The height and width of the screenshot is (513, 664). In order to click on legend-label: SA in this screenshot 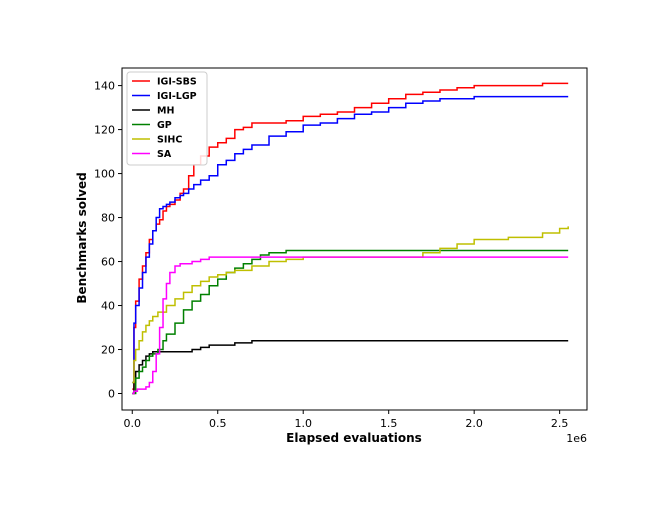, I will do `click(164, 154)`.